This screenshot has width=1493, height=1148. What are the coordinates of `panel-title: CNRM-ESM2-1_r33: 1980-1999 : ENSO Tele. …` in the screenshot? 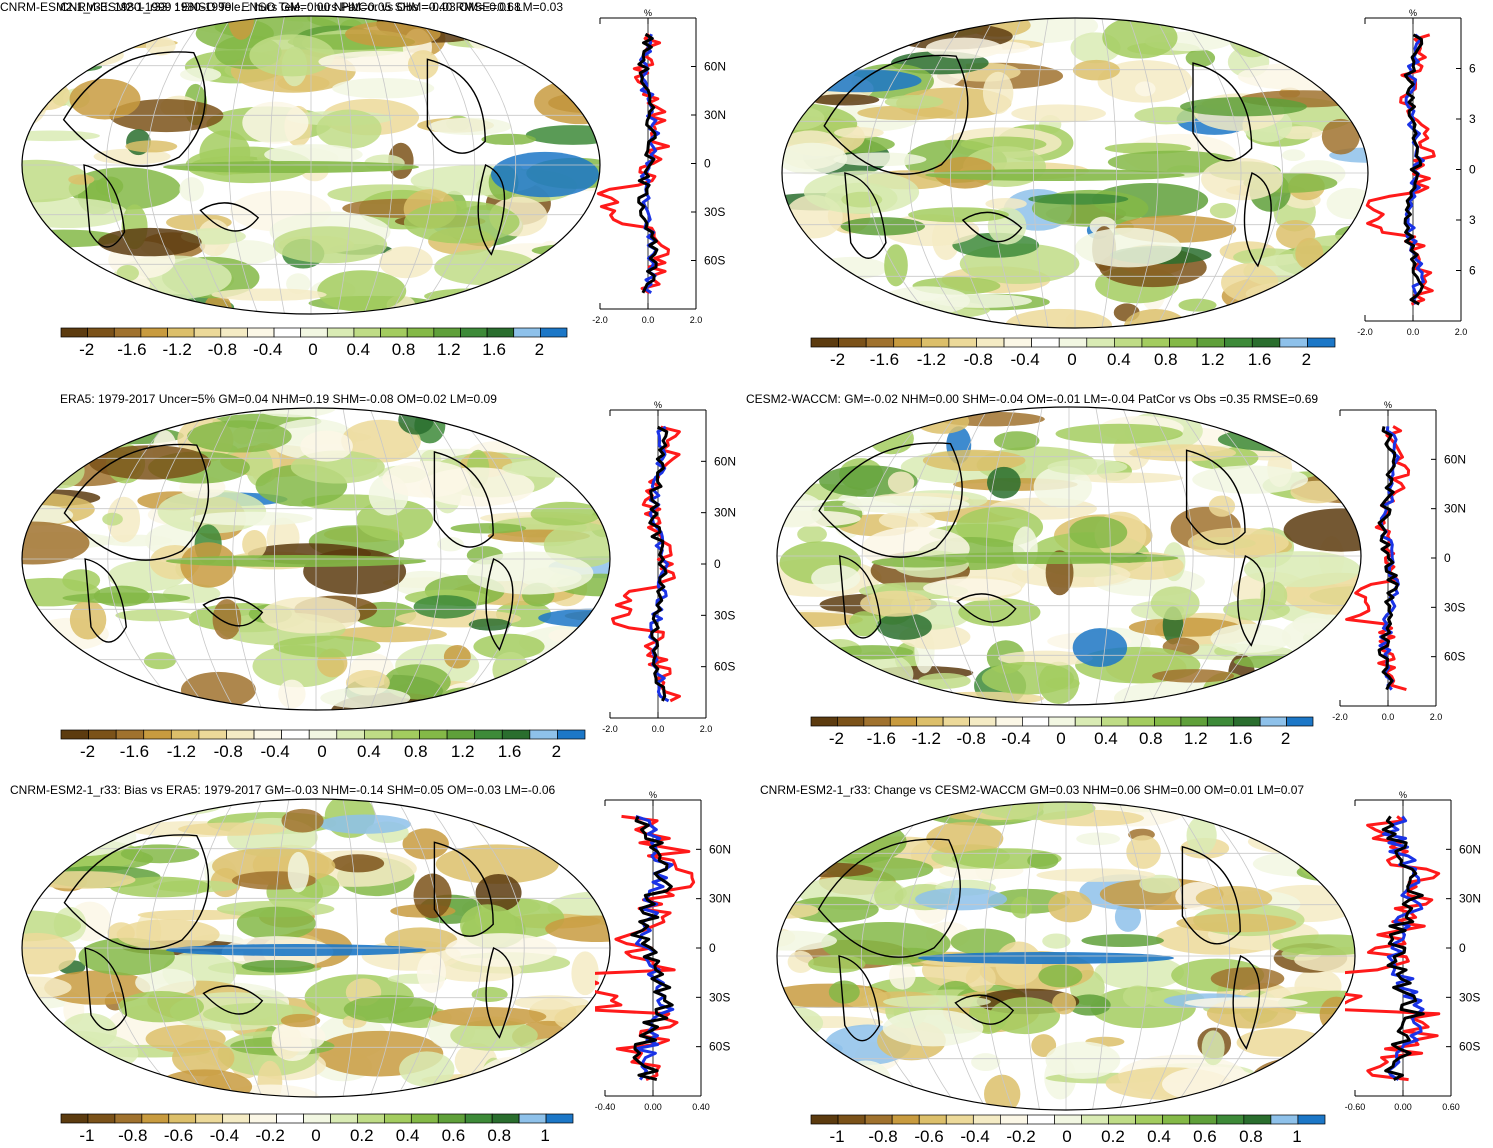 It's located at (290, 7).